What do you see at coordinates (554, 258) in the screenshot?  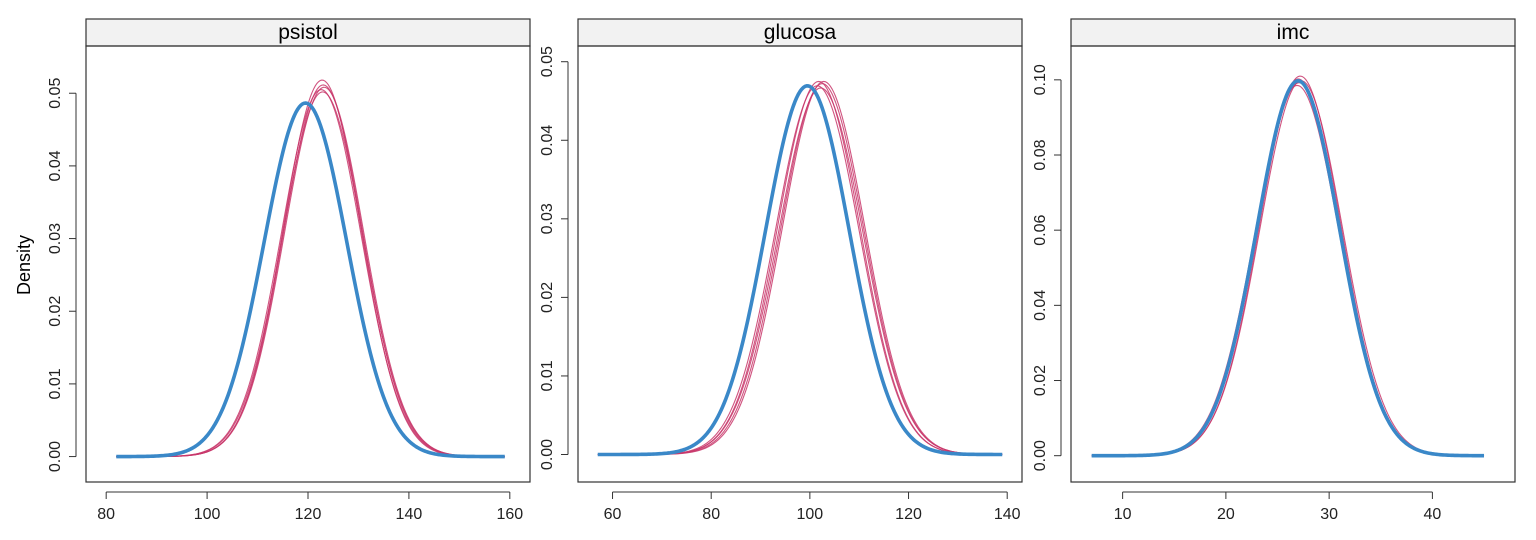 I see `y-axis-glucosa: 0.00 0.01 0.02 0.03 0.04 0.05` at bounding box center [554, 258].